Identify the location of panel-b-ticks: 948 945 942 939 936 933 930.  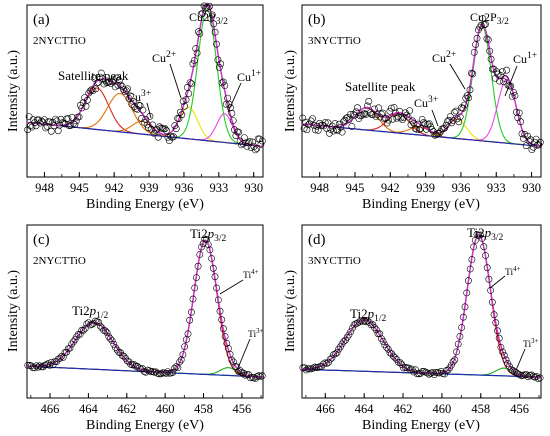
(421, 183).